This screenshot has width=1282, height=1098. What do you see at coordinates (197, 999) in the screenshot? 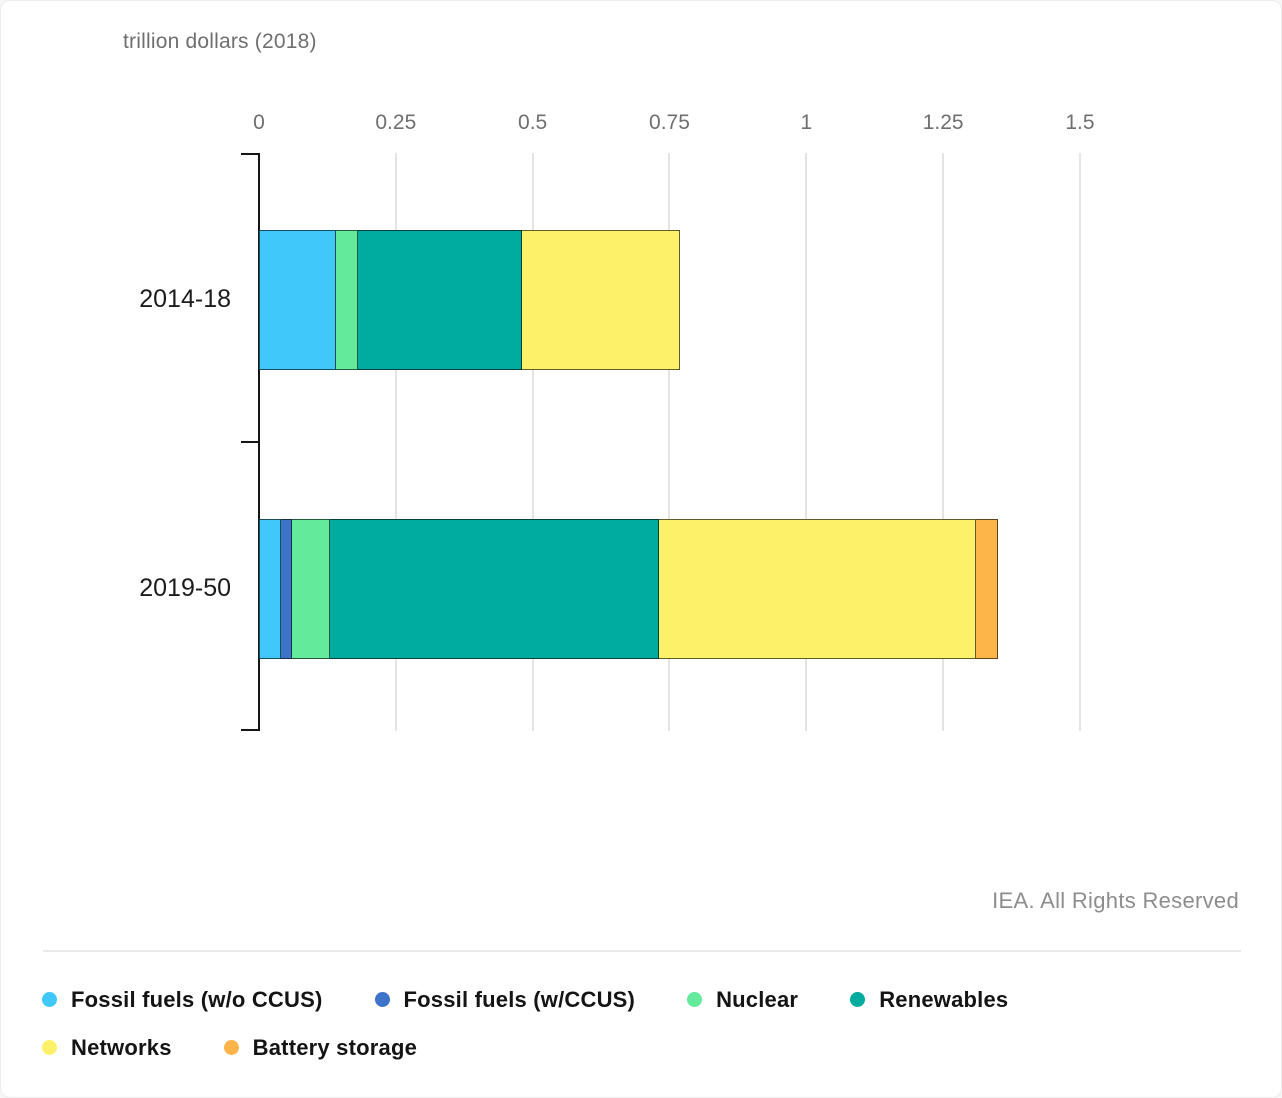
I see `legend-label: Fossil fuels (w/o CCUS)` at bounding box center [197, 999].